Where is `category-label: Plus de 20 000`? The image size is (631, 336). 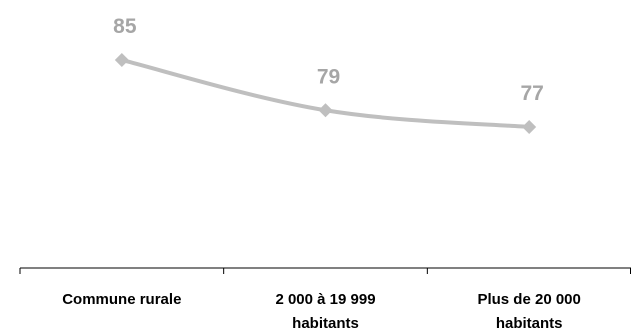 category-label: Plus de 20 000 is located at coordinates (528, 299).